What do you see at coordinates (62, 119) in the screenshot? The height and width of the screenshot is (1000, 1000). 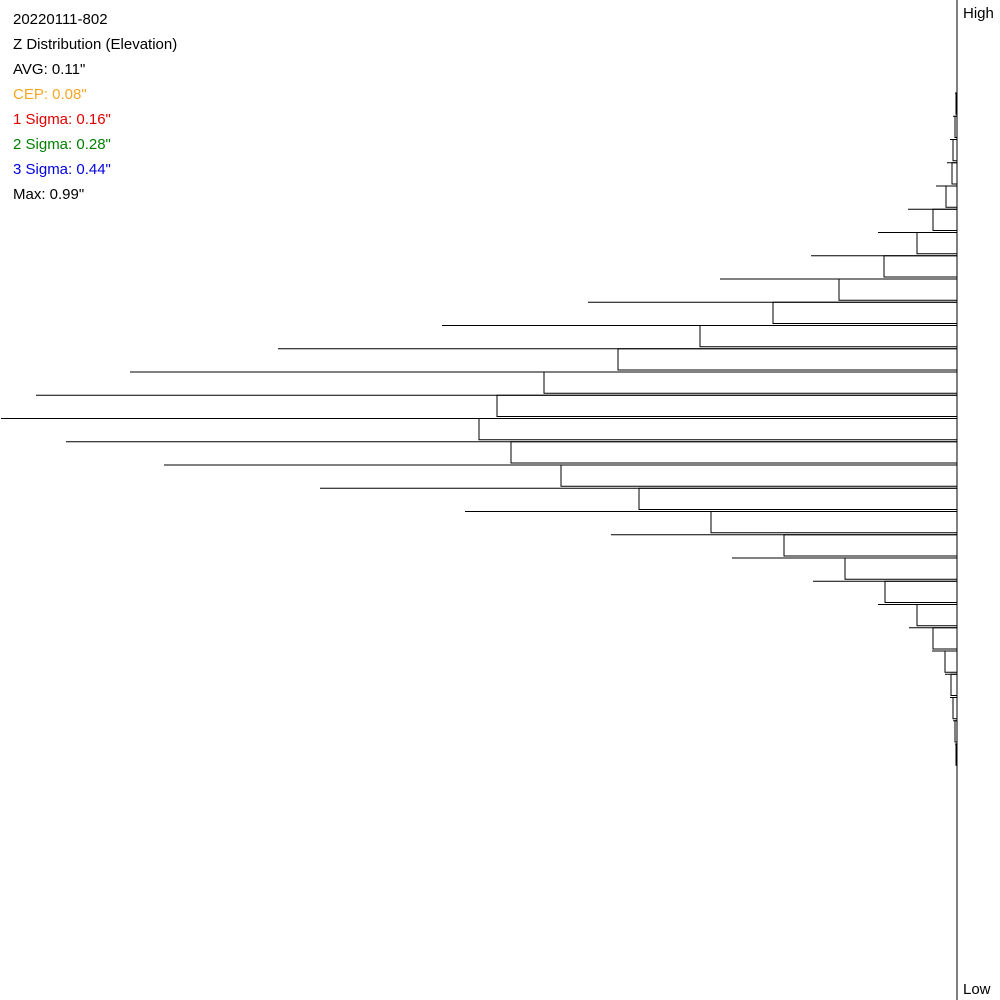 I see `stat-label: 1 Sigma: 0.16"` at bounding box center [62, 119].